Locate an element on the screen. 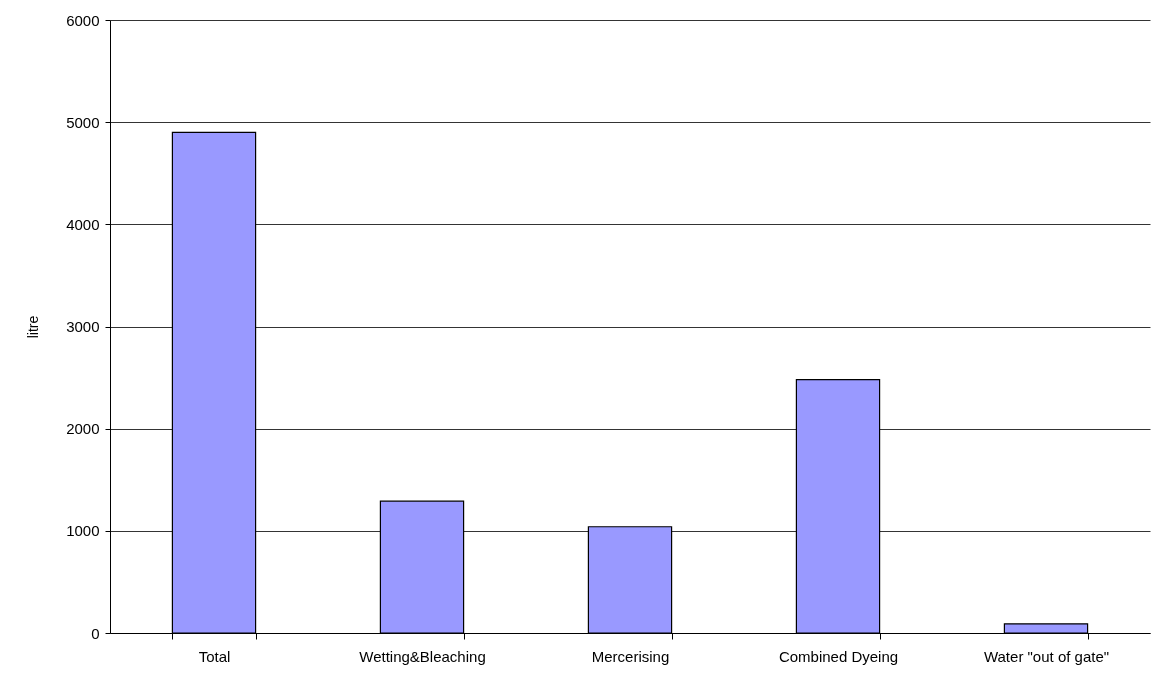 The image size is (1153, 679). x-tick-label: Wetting&Bleaching is located at coordinates (422, 656).